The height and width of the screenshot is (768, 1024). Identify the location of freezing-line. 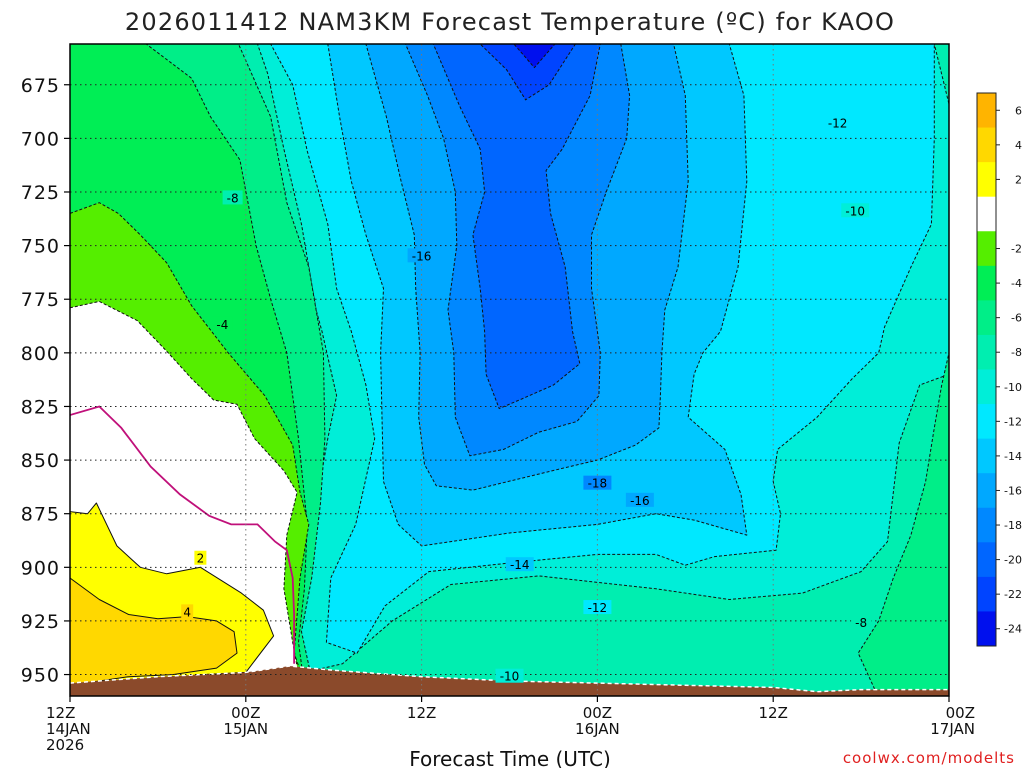
(183, 534).